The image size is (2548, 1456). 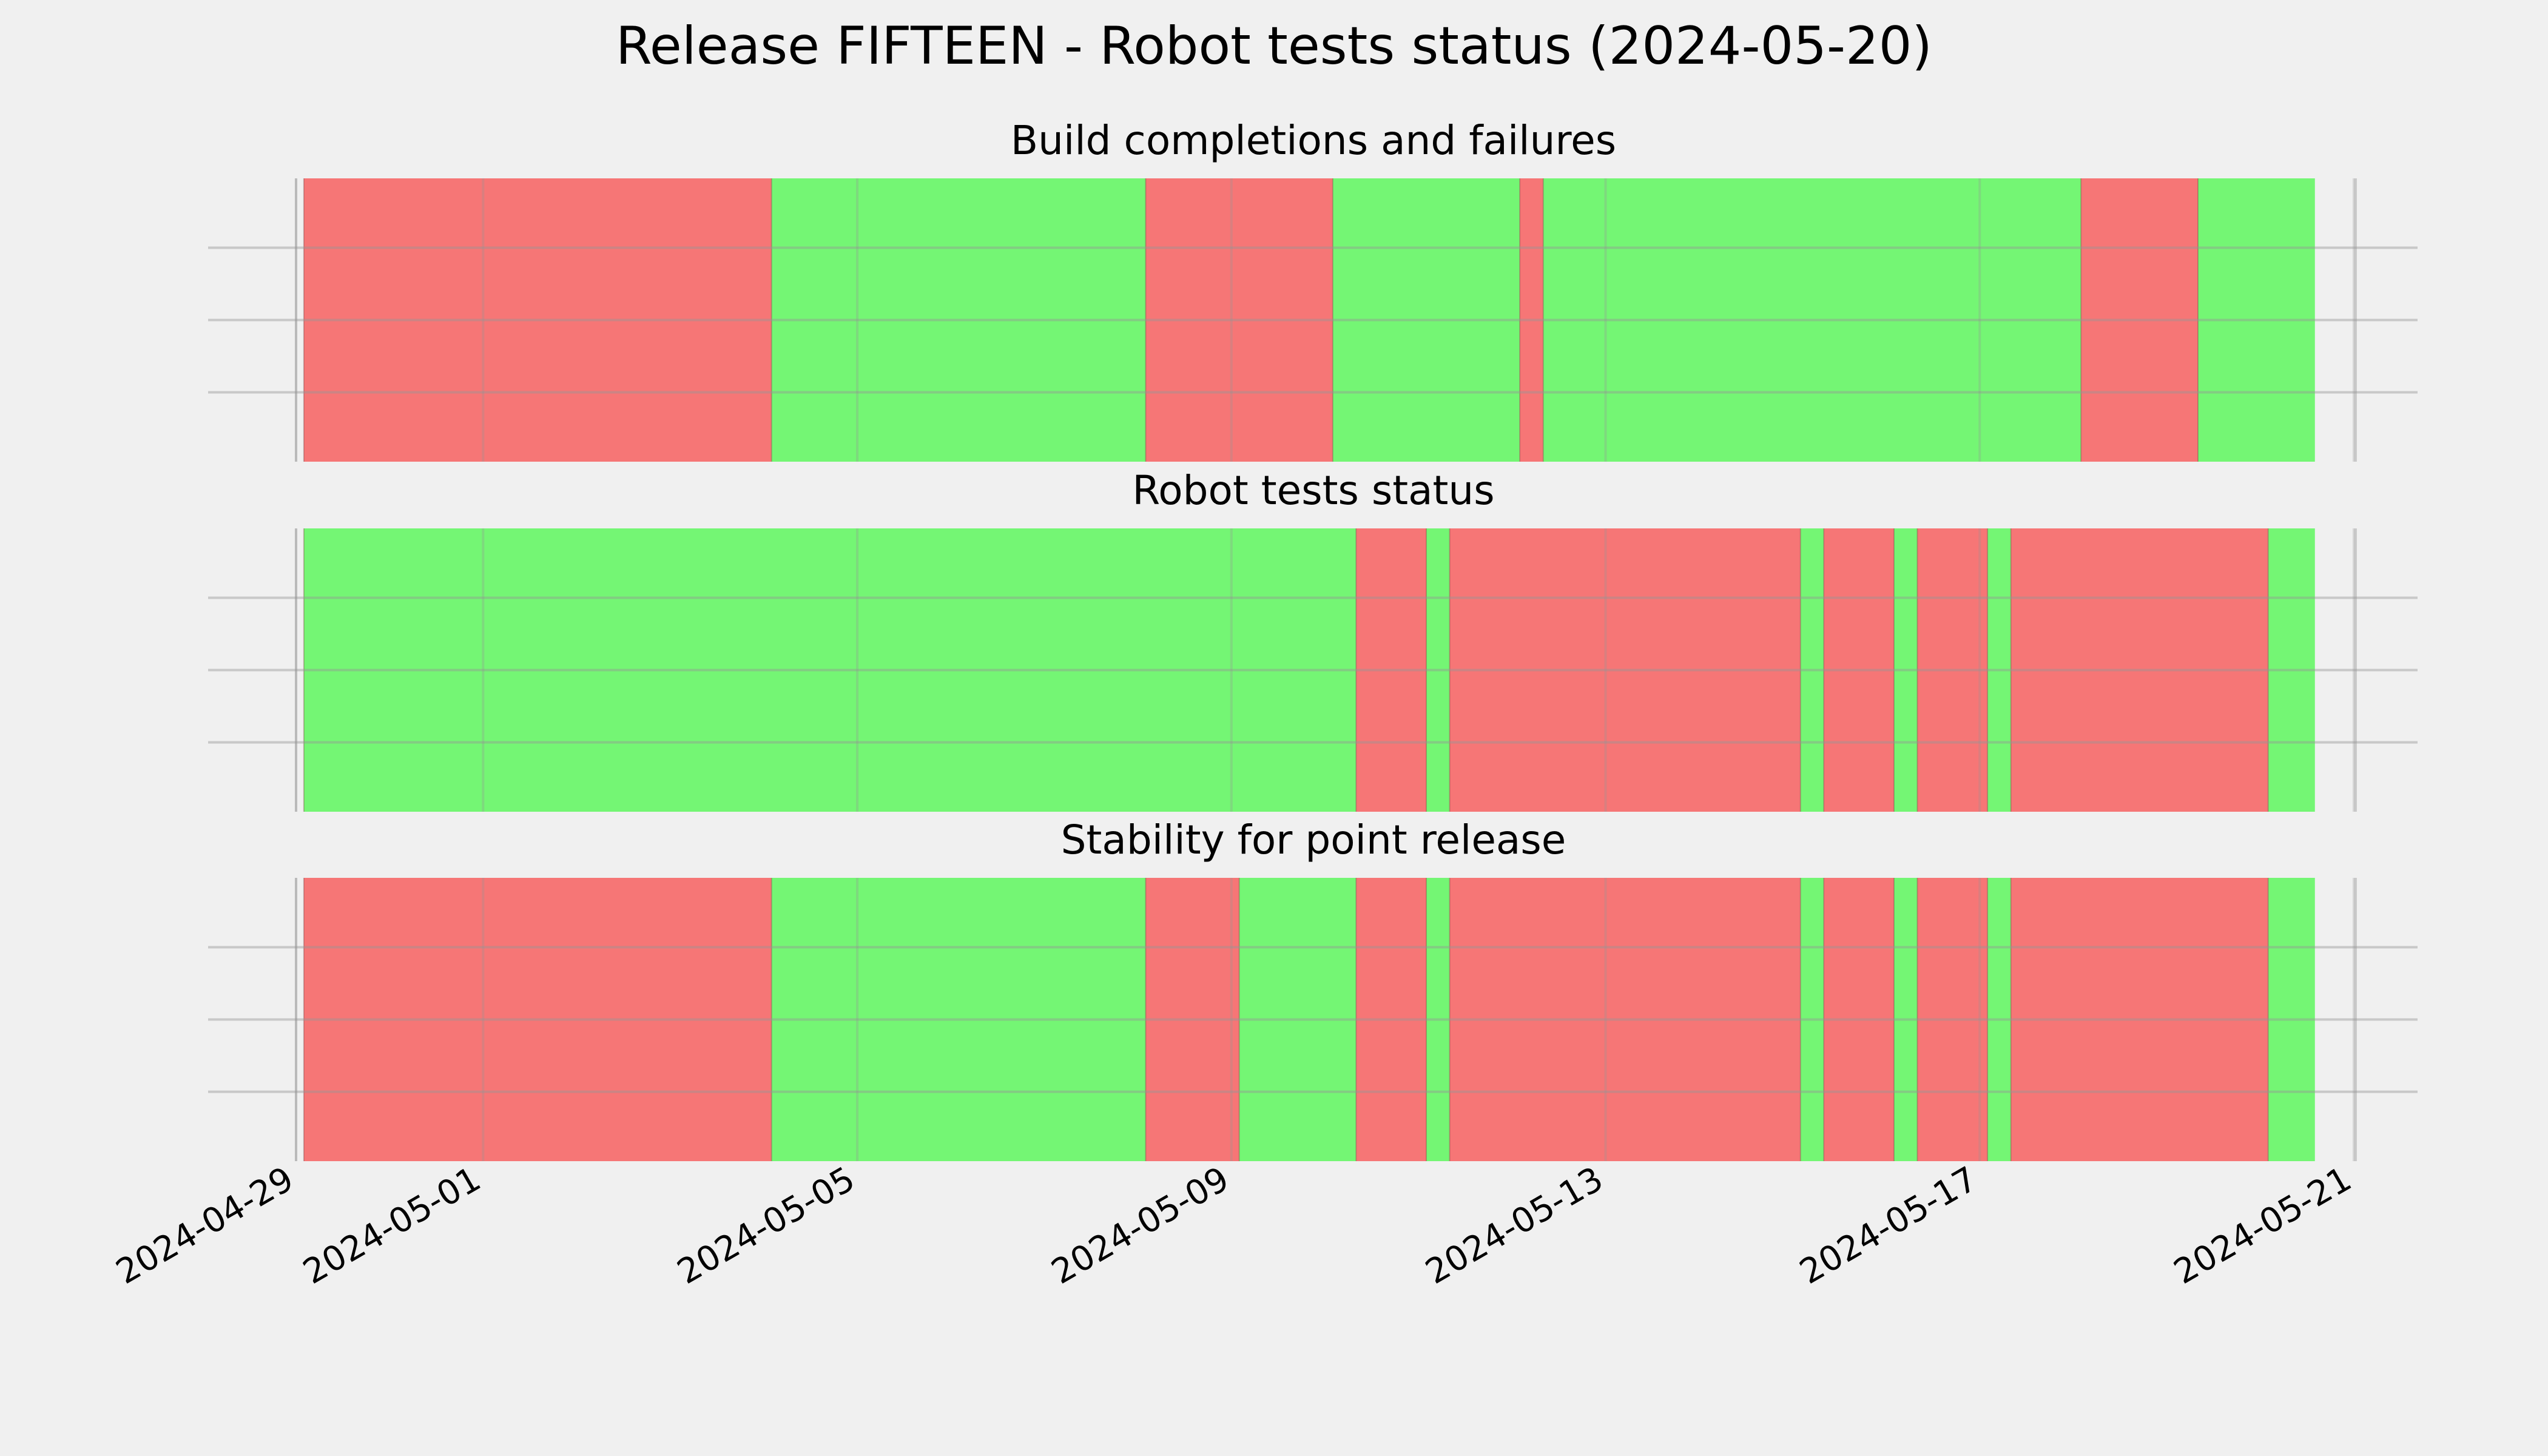 I want to click on panel-title: Build completions and failures, so click(x=1313, y=140).